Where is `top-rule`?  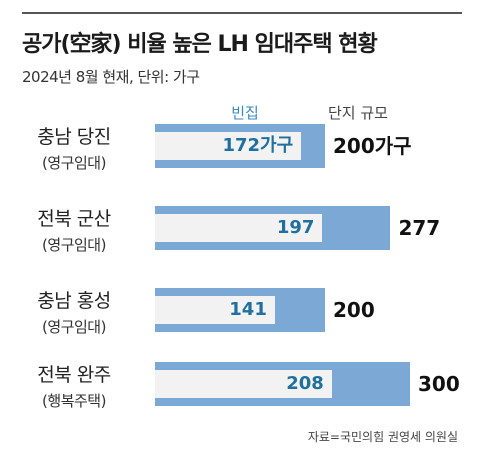
top-rule is located at coordinates (242, 13).